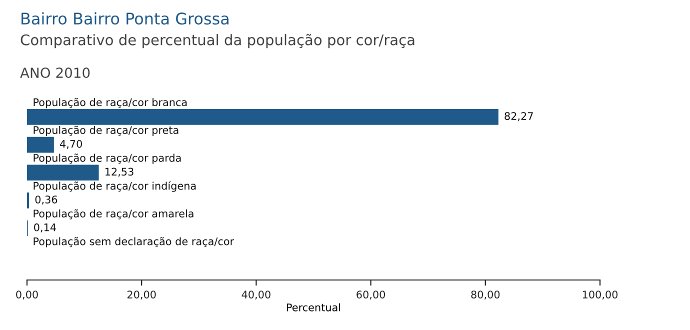 This screenshot has width=690, height=330. Describe the element at coordinates (115, 186) in the screenshot. I see `y-tick-label: População de raça/cor indígena` at that location.